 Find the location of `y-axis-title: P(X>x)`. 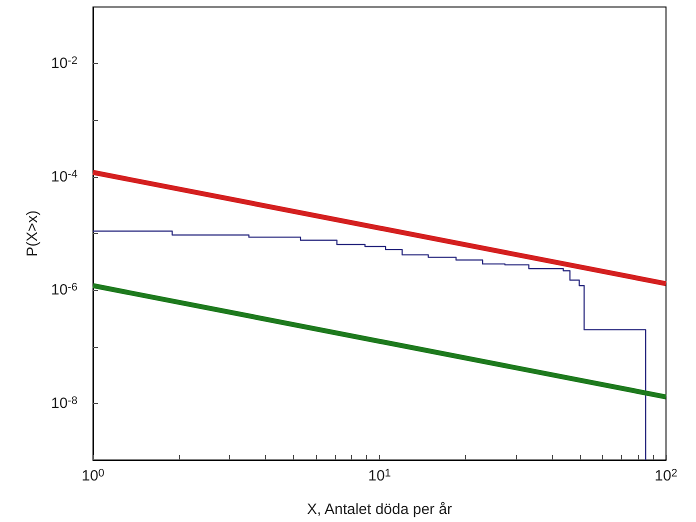

y-axis-title: P(X>x) is located at coordinates (33, 233).